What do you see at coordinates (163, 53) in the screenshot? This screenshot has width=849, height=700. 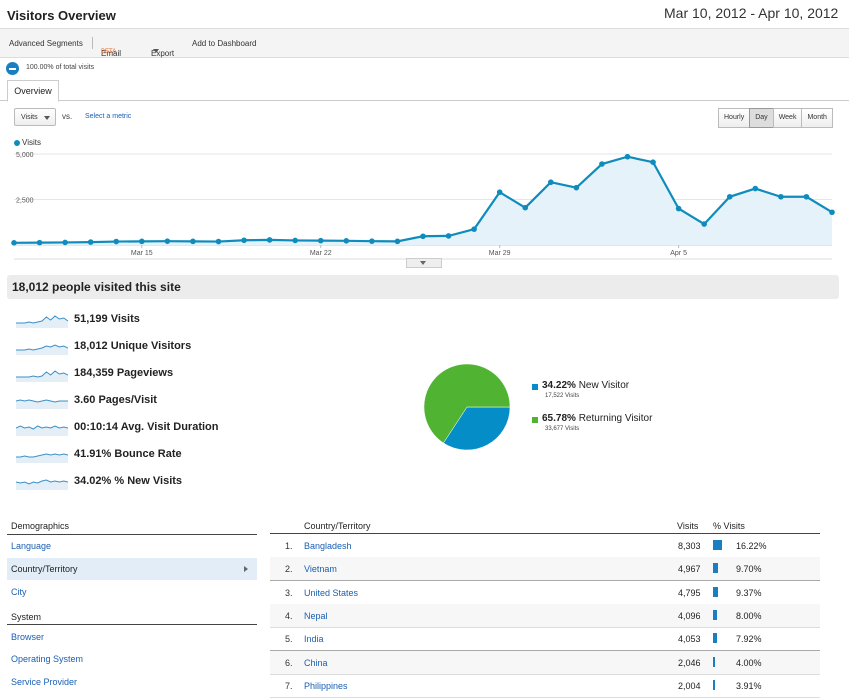 I see `export-label: Export` at bounding box center [163, 53].